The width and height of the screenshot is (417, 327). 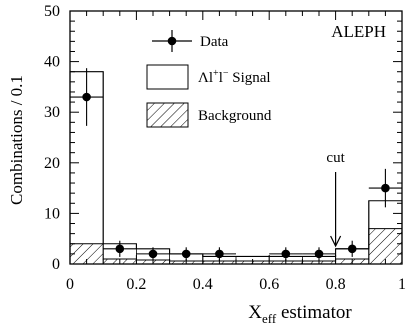 I want to click on y-tick-label: 40, so click(x=52, y=62).